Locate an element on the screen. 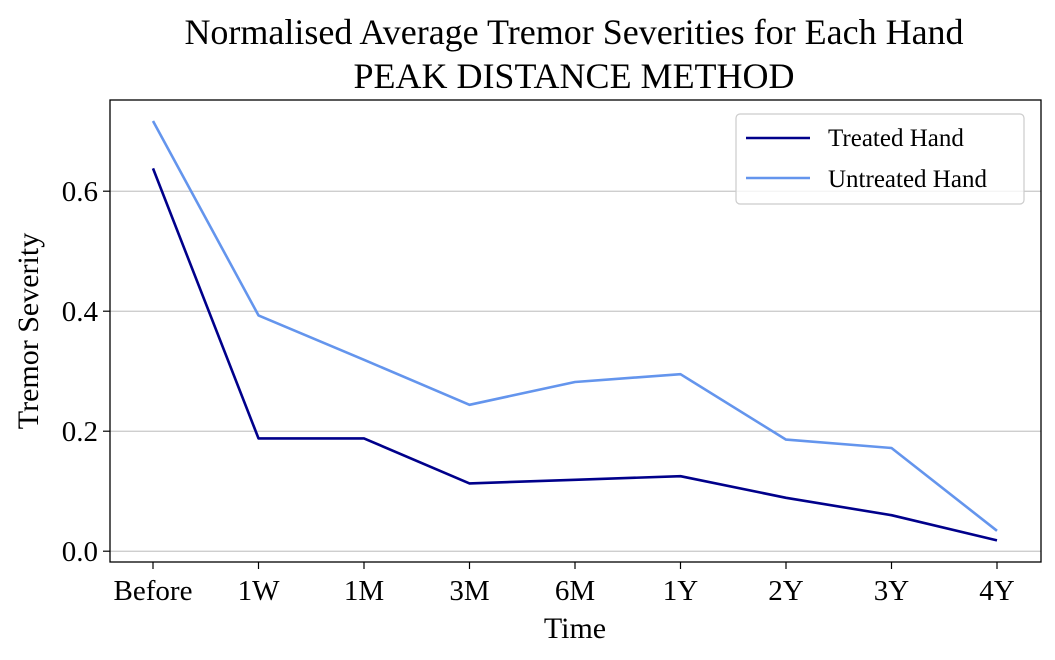  y-tick-label: 0.0 is located at coordinates (80, 552).